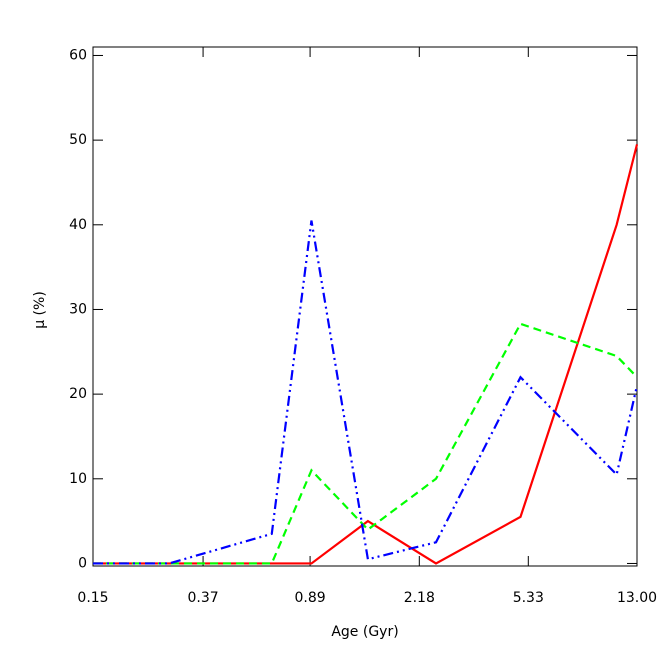 The image size is (664, 664). What do you see at coordinates (78, 309) in the screenshot?
I see `y-tick-label: 30` at bounding box center [78, 309].